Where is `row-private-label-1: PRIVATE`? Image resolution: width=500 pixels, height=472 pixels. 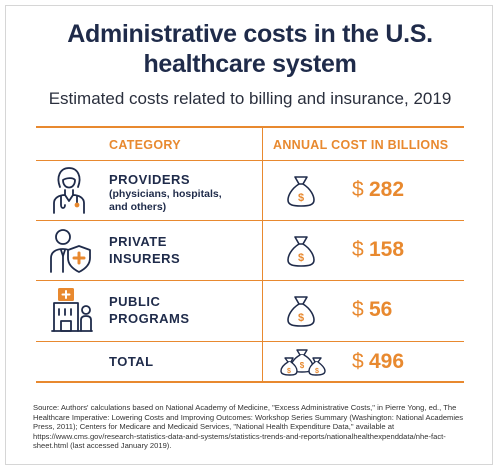 row-private-label-1: PRIVATE is located at coordinates (138, 241).